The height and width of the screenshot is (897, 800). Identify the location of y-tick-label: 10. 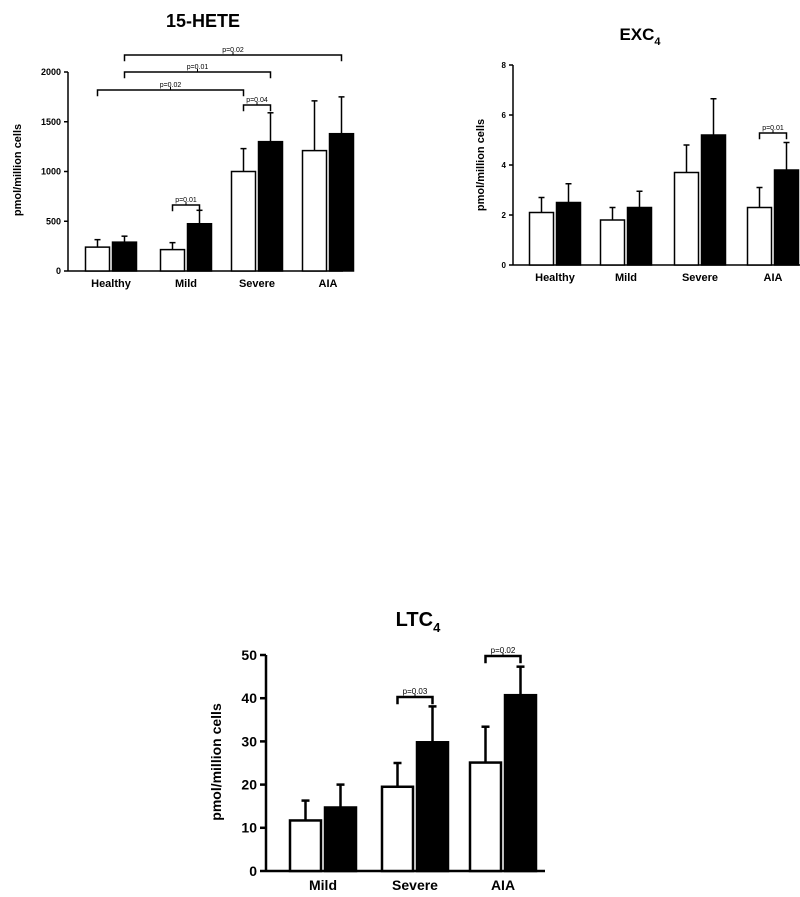
(249, 828).